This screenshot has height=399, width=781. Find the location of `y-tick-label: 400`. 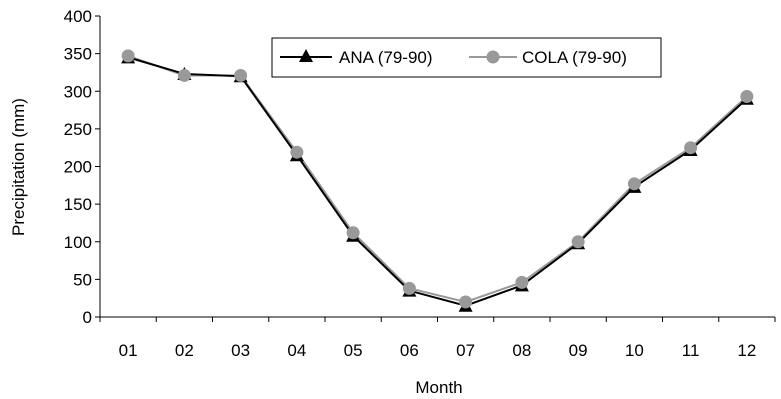

y-tick-label: 400 is located at coordinates (78, 16).